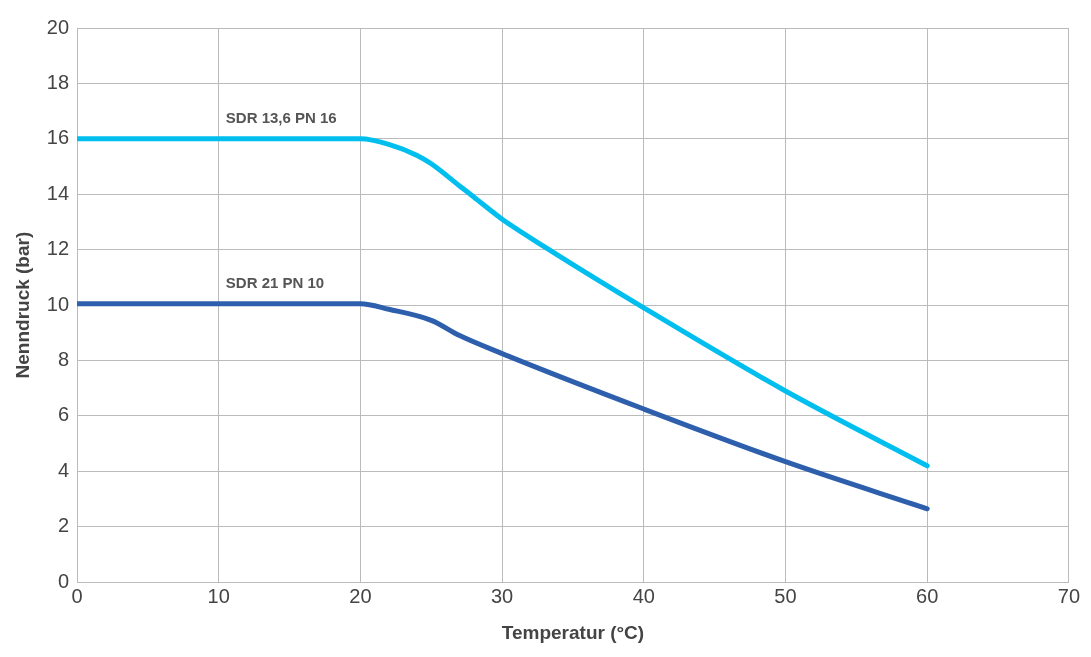 This screenshot has height=657, width=1091. Describe the element at coordinates (63, 414) in the screenshot. I see `y-tick-label: 6` at that location.